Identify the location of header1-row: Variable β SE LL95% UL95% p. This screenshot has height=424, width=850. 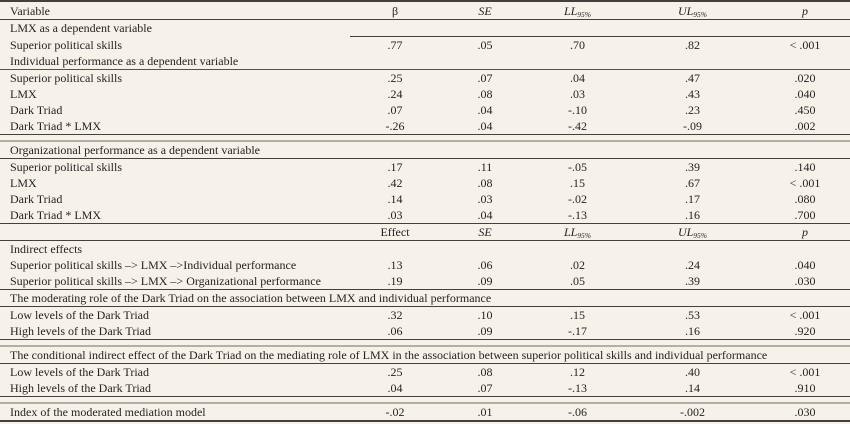
(425, 10).